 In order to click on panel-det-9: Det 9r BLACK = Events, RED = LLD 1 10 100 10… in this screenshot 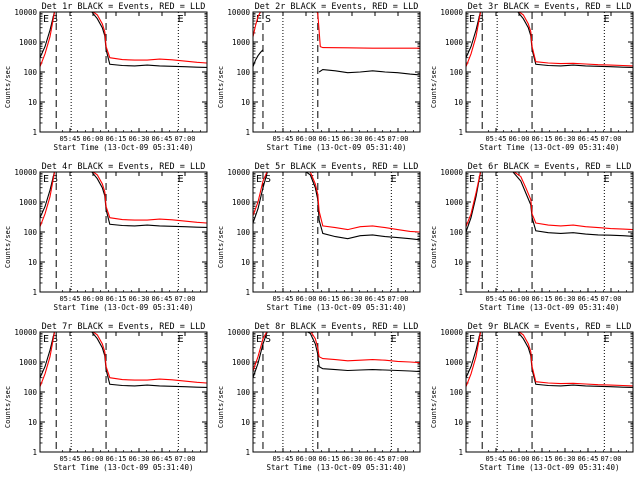, I will do `click(532, 397)`.